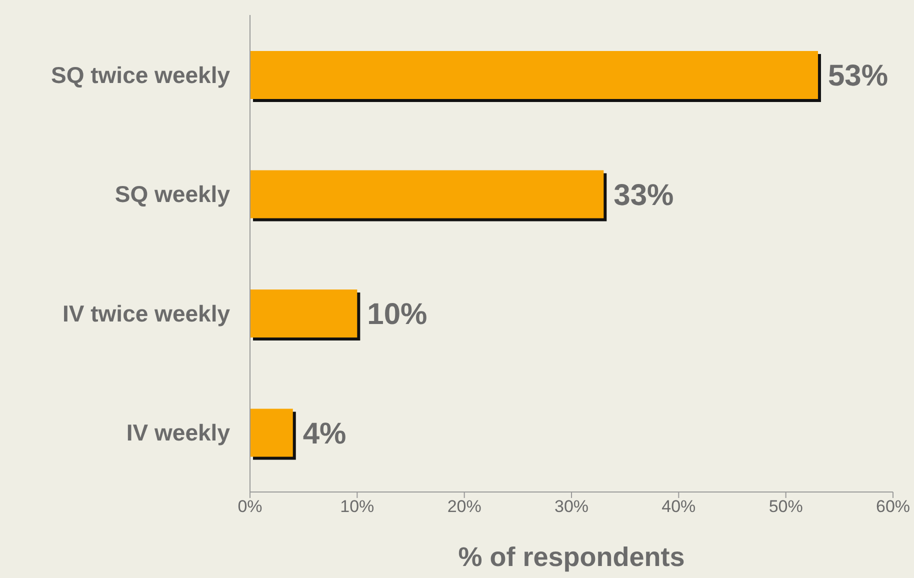 The height and width of the screenshot is (578, 914). I want to click on data-label: 53%, so click(858, 76).